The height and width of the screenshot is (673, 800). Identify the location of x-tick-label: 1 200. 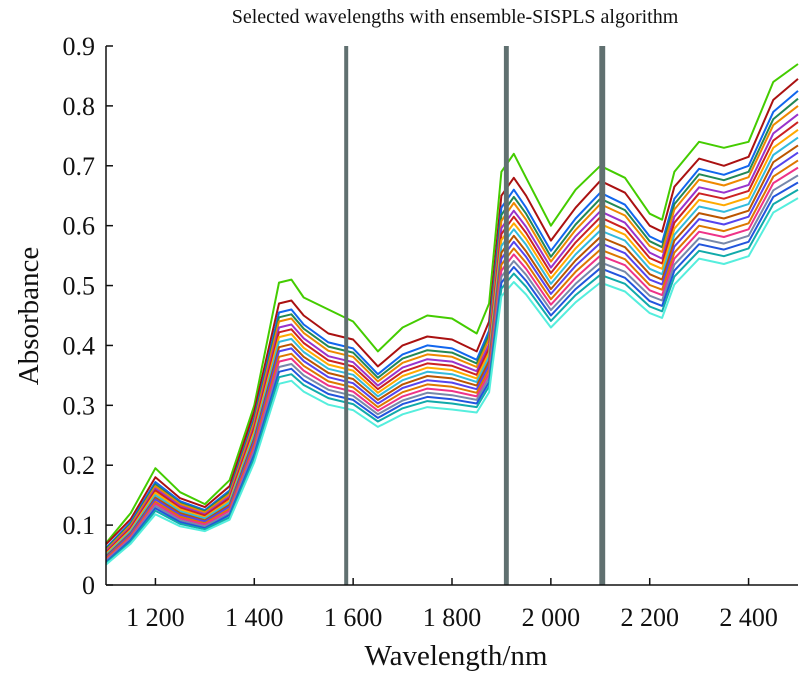
(155, 617).